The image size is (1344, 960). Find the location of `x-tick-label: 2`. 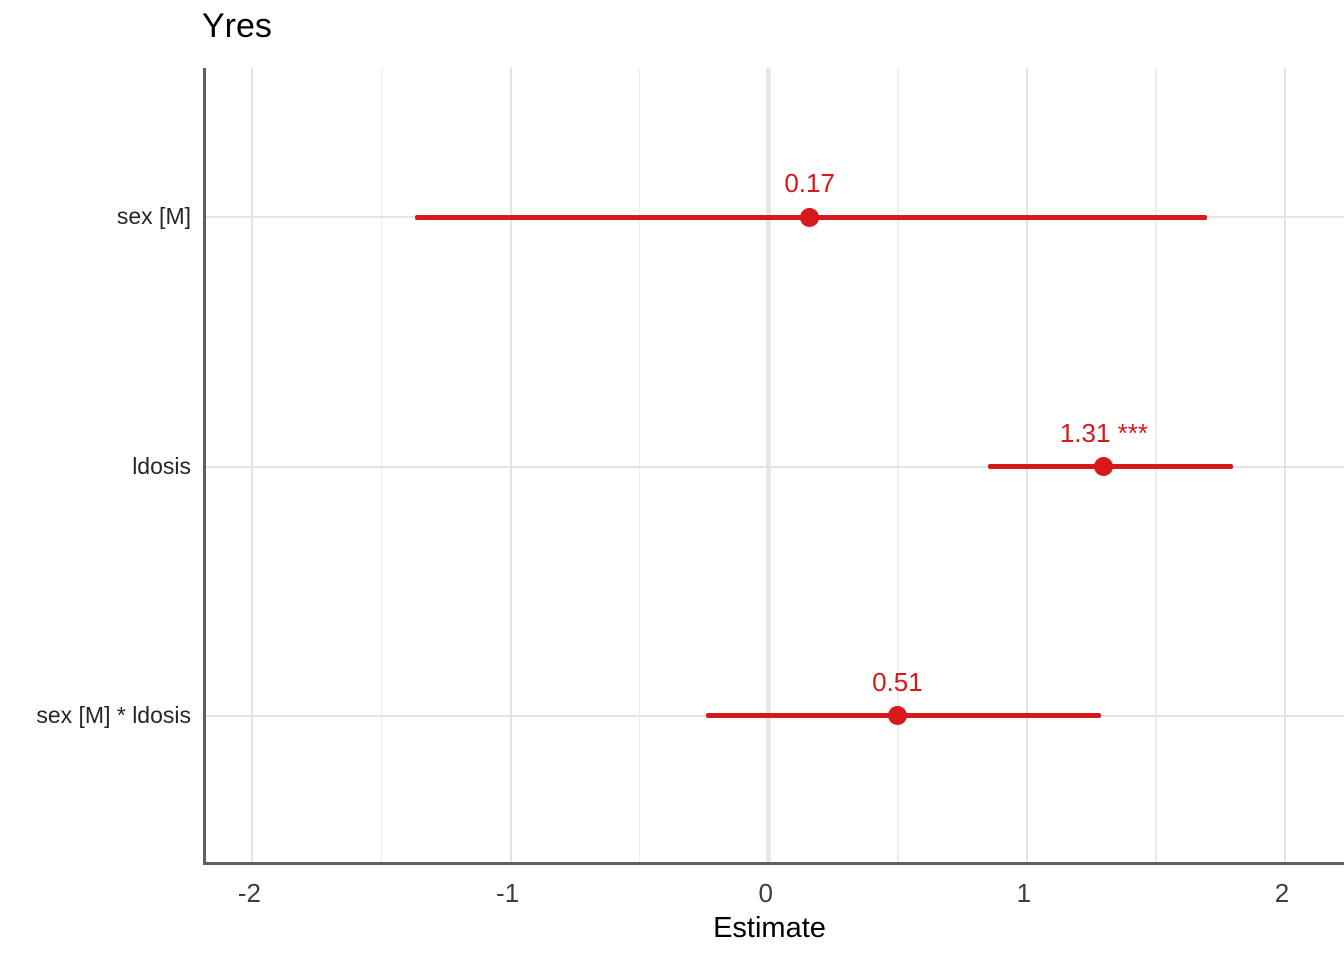

x-tick-label: 2 is located at coordinates (1282, 893).